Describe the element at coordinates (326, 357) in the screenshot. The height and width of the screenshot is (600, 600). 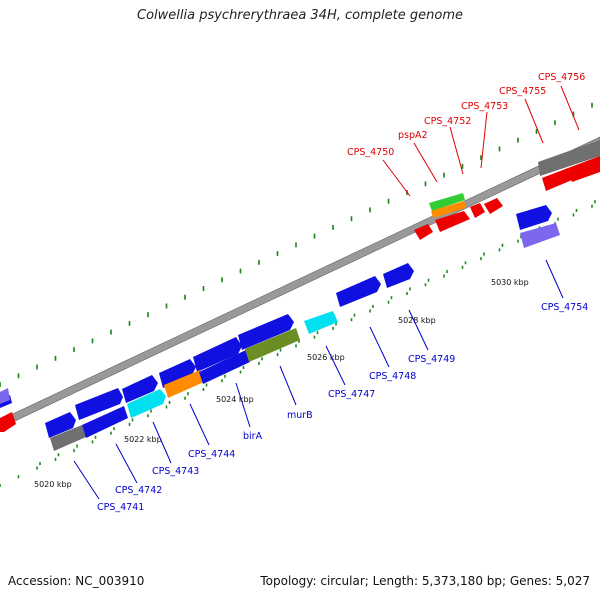
I see `kbp-label: 5026 kbp` at that location.